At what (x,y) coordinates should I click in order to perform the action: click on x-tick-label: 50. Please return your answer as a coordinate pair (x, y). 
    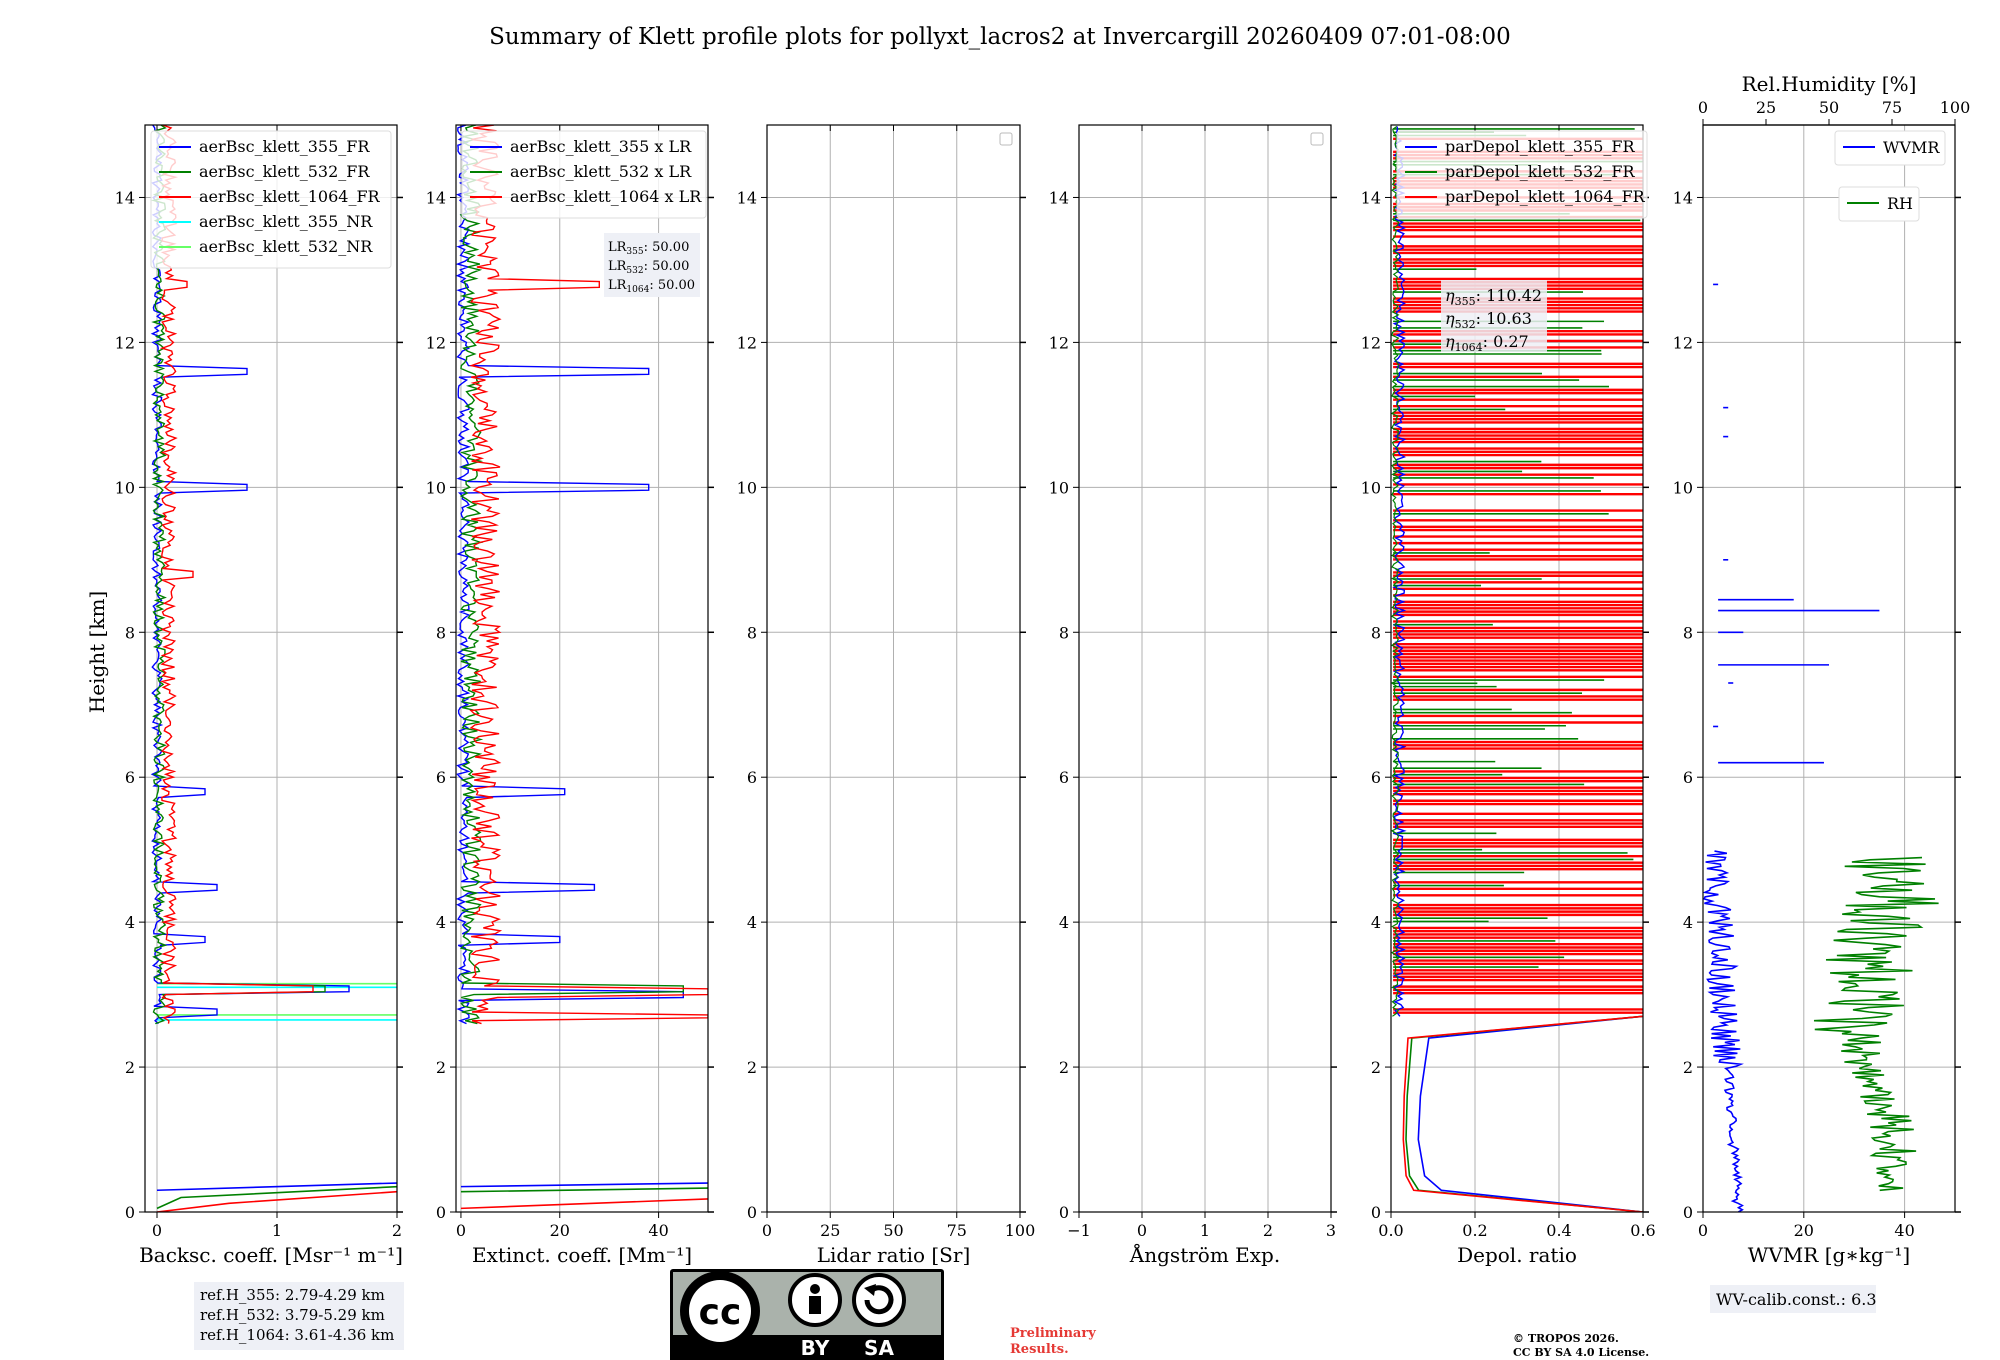
    Looking at the image, I should click on (893, 1230).